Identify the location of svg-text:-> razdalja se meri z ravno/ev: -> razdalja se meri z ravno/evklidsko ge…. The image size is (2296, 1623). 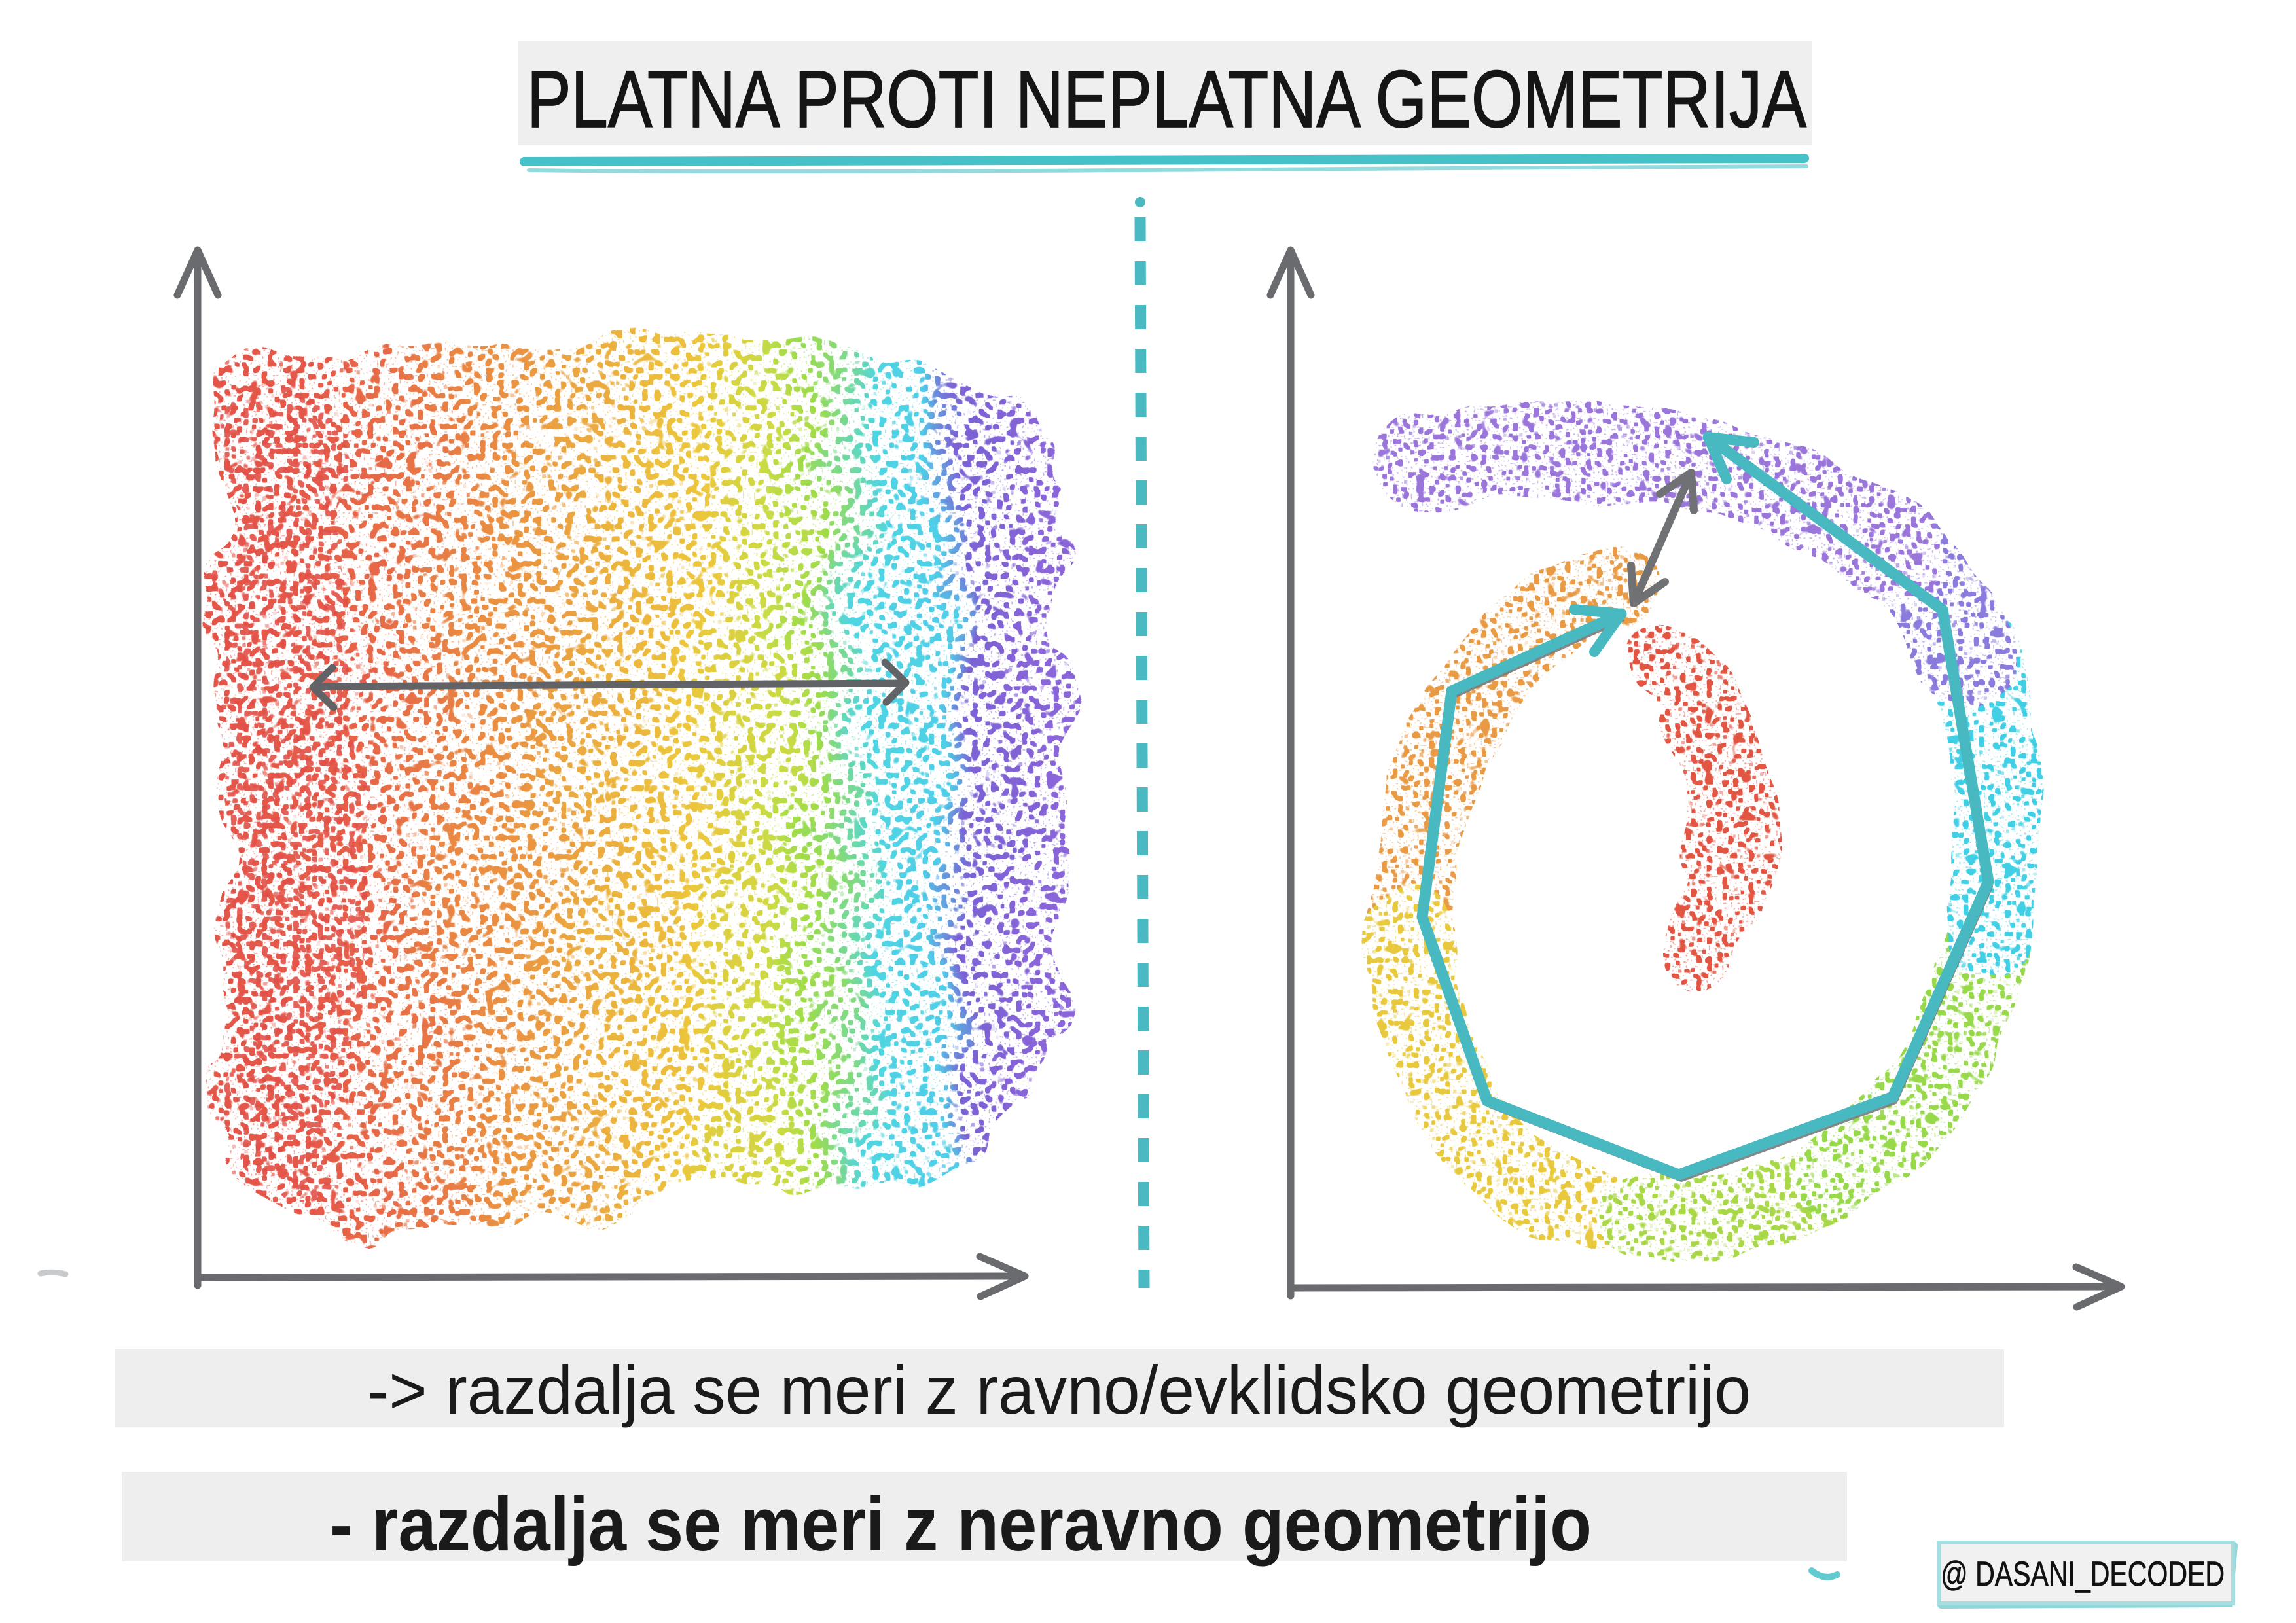
(1059, 1391).